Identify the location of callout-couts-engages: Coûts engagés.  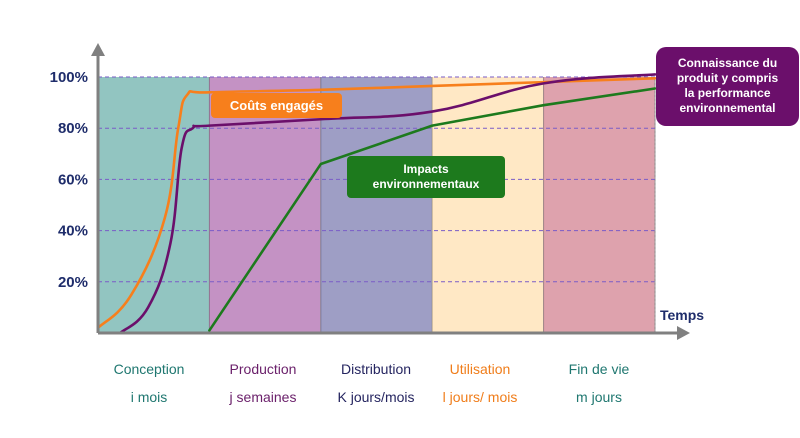
(276, 105).